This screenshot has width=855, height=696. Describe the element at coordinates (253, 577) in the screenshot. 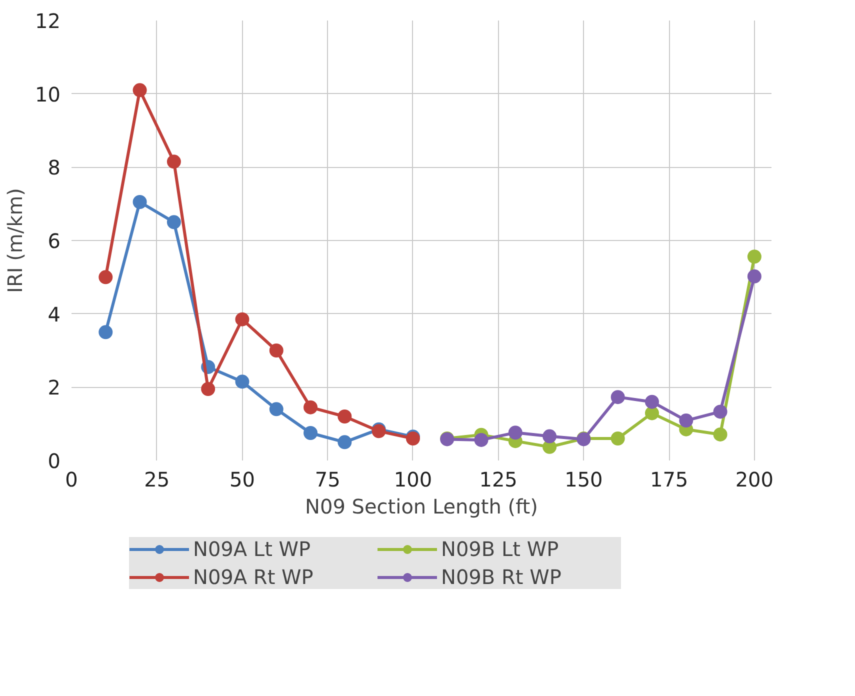

I see `legend-label: N09A Rt WP` at that location.